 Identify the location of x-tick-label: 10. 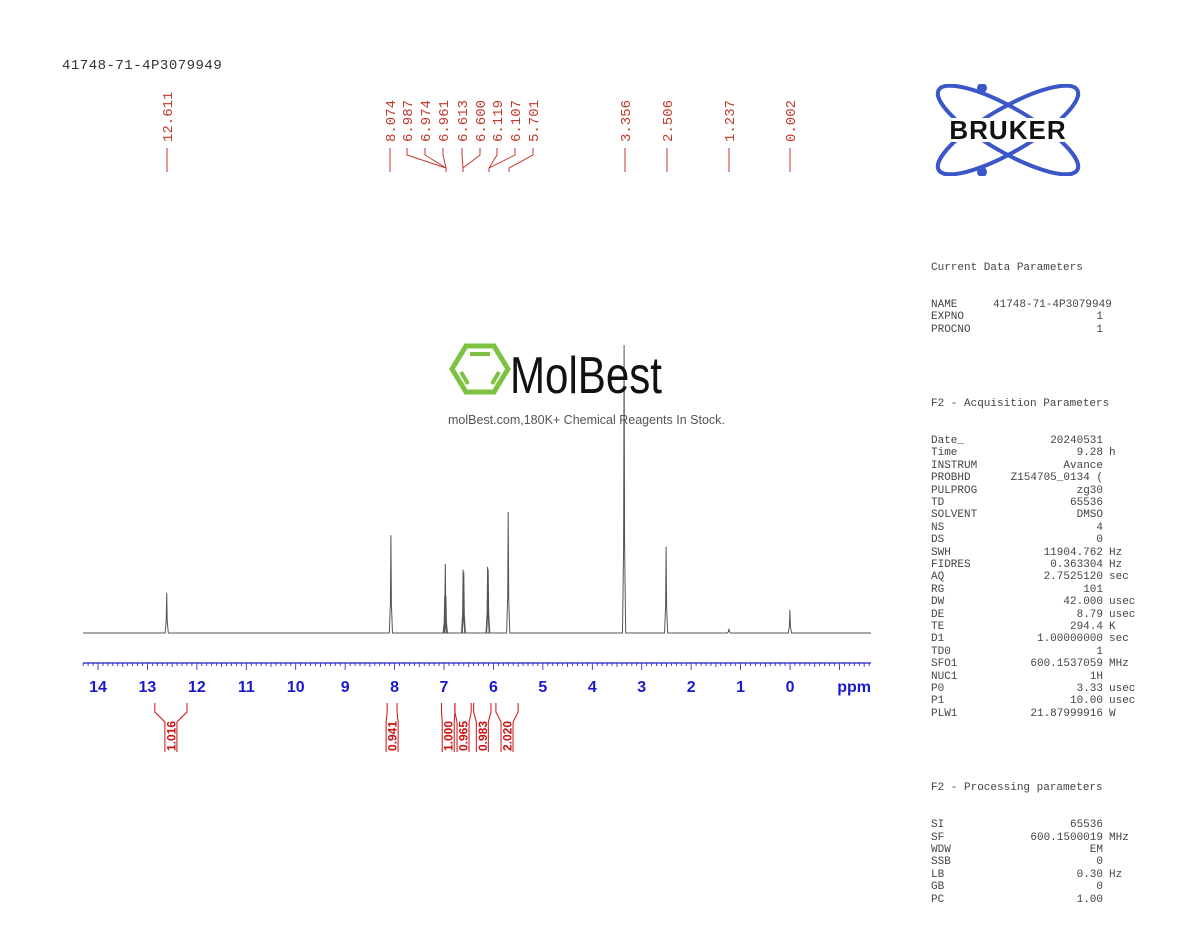
(296, 687).